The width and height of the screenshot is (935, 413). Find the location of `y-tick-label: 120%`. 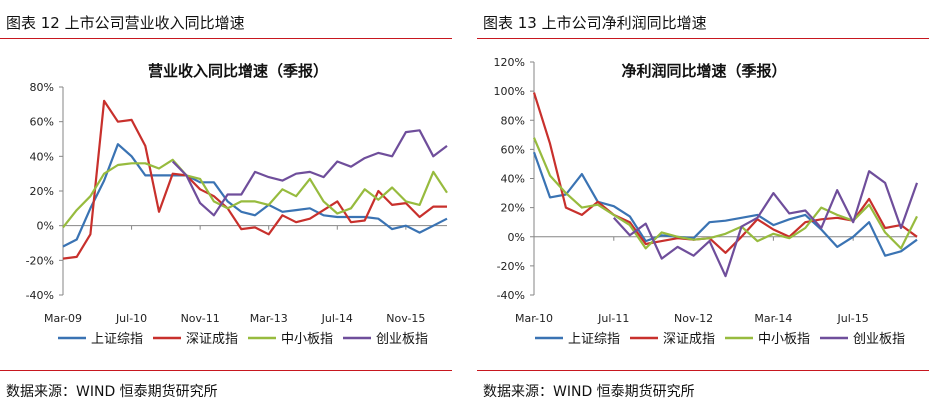

y-tick-label: 120% is located at coordinates (509, 62).